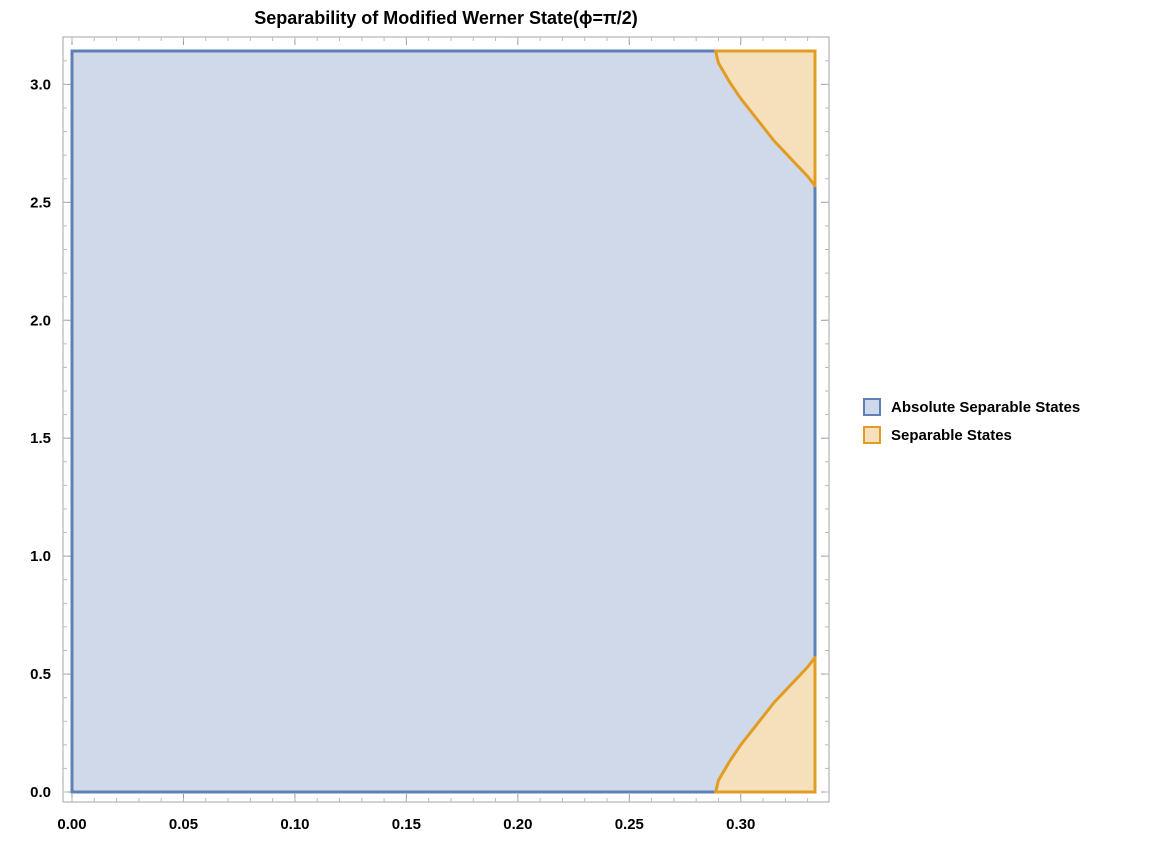 This screenshot has height=851, width=1158. Describe the element at coordinates (629, 824) in the screenshot. I see `x-tick-label: 0.25` at that location.